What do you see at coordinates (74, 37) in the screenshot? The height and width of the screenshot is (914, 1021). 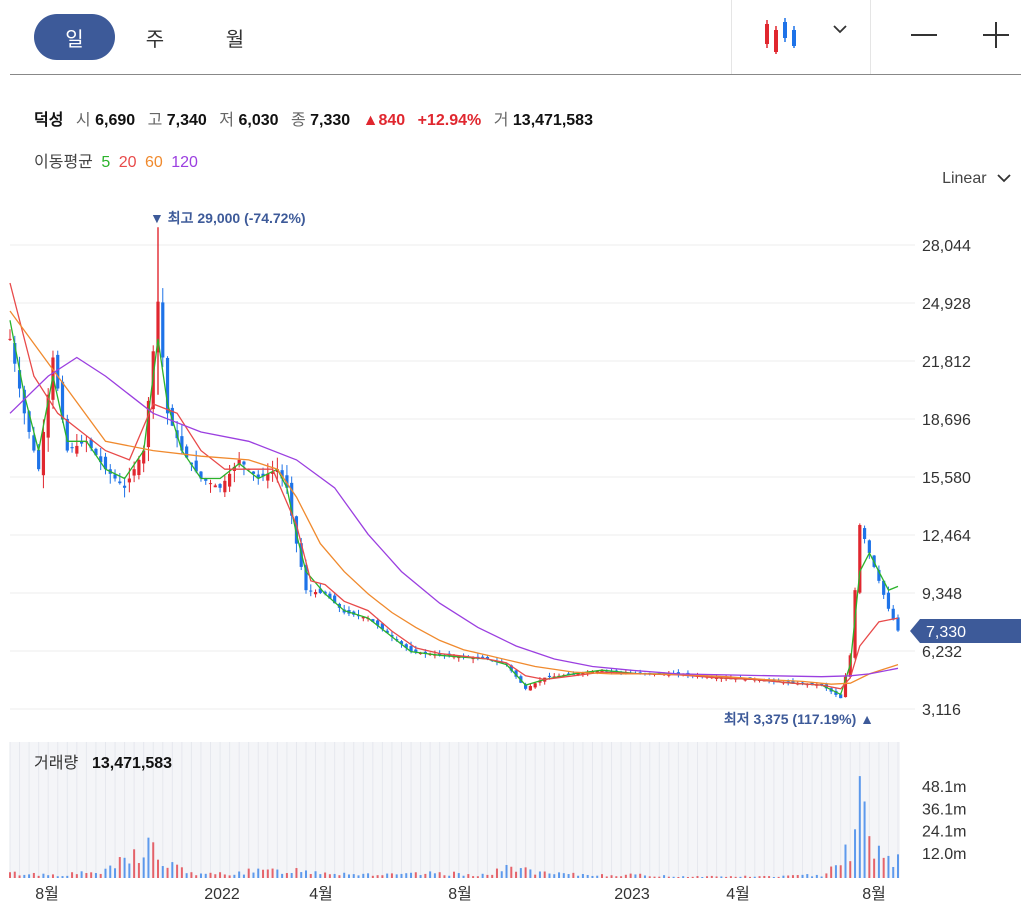 I see `period-tab-day: 일` at bounding box center [74, 37].